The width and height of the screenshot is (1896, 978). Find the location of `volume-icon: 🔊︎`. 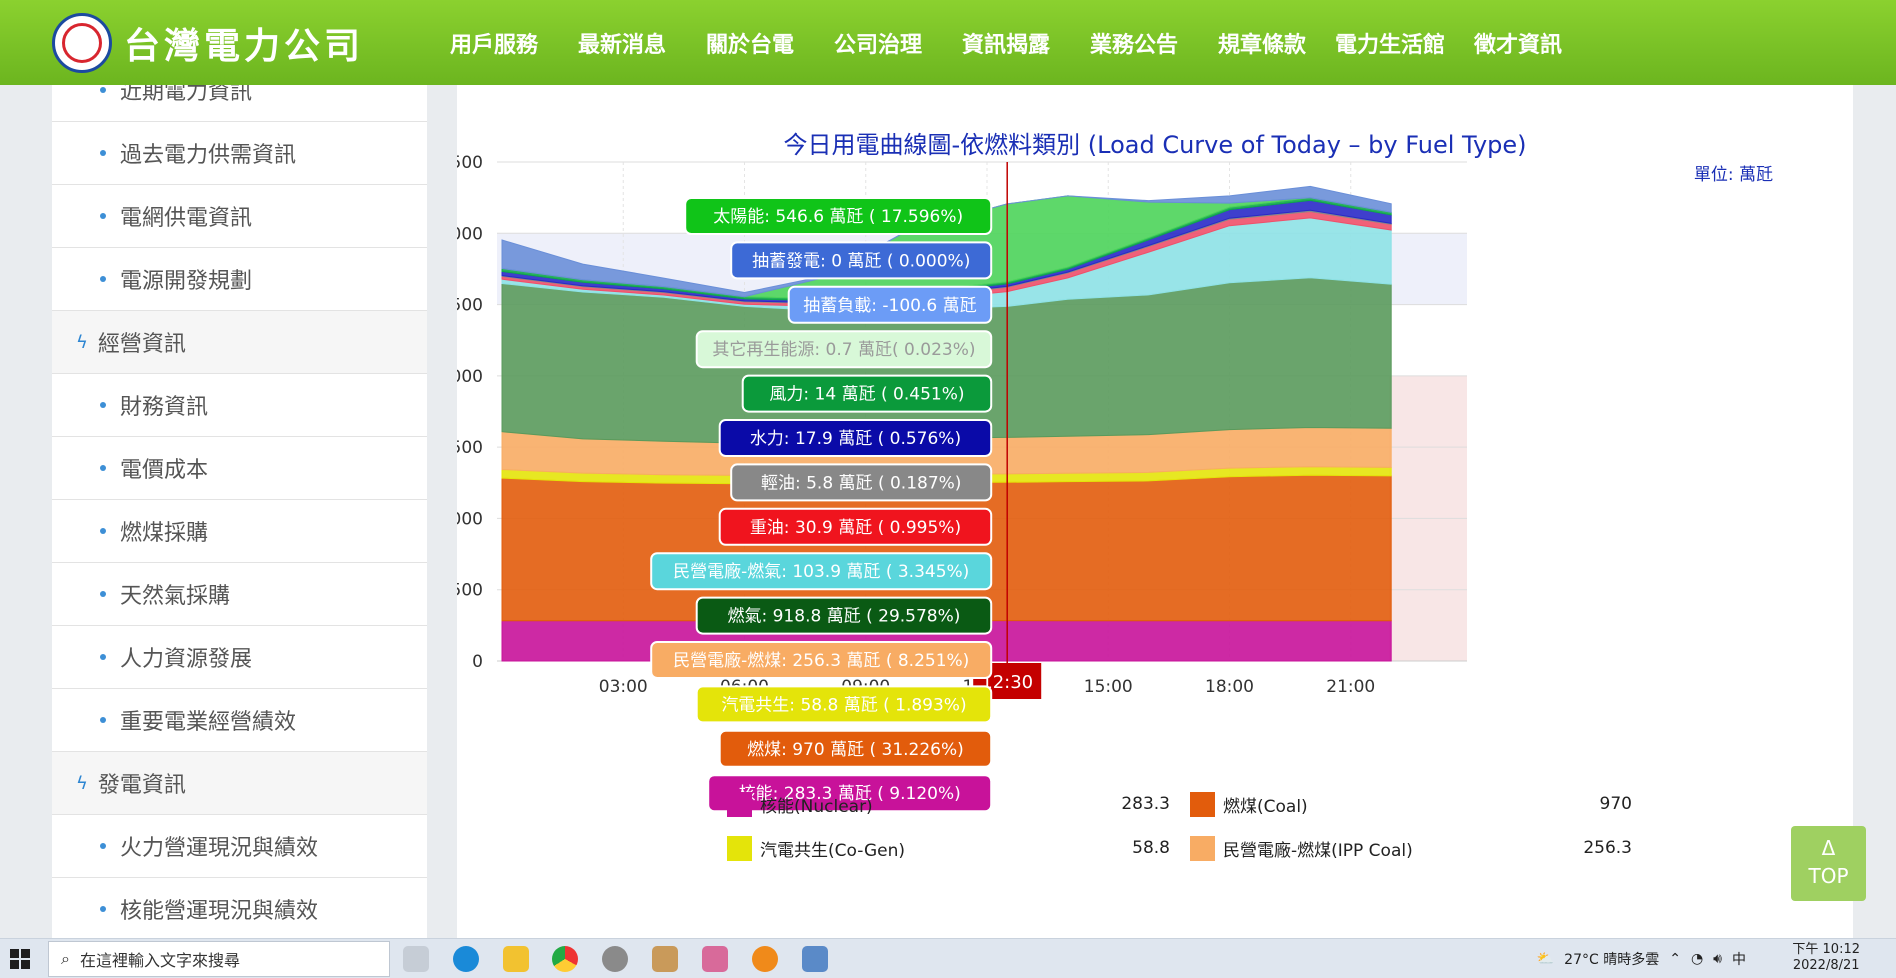

volume-icon: 🔊︎ is located at coordinates (1717, 959).